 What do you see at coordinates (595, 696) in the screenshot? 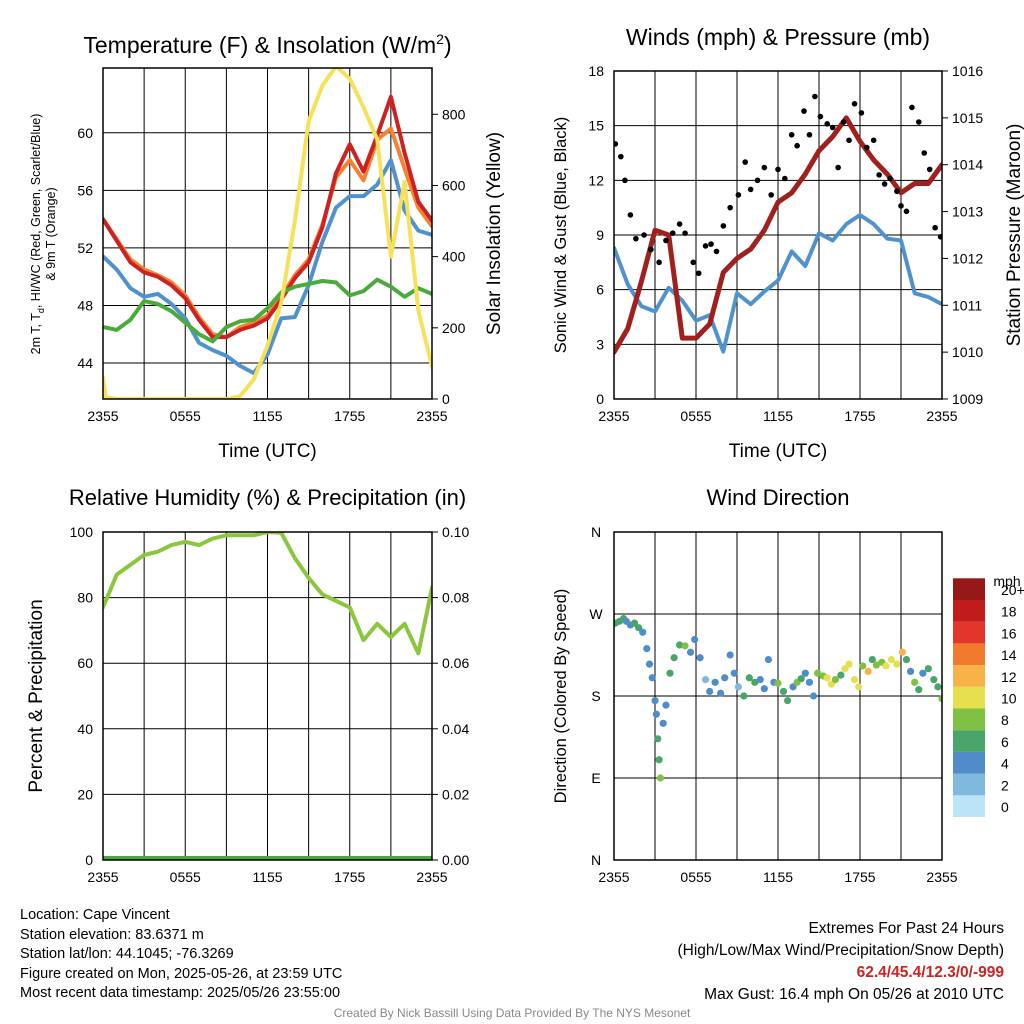
I see `y-tick-label: S` at bounding box center [595, 696].